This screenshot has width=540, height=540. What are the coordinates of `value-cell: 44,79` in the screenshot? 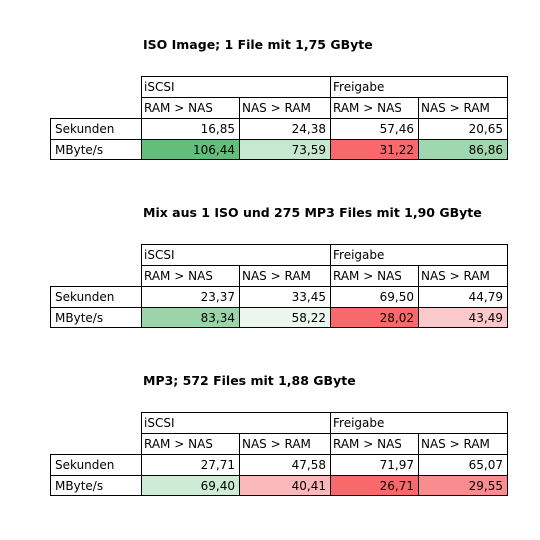 It's located at (463, 296).